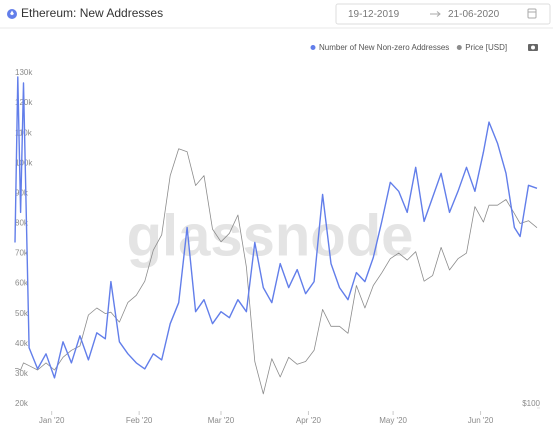 The image size is (553, 434). Describe the element at coordinates (393, 420) in the screenshot. I see `x-tick-label: May '20` at that location.